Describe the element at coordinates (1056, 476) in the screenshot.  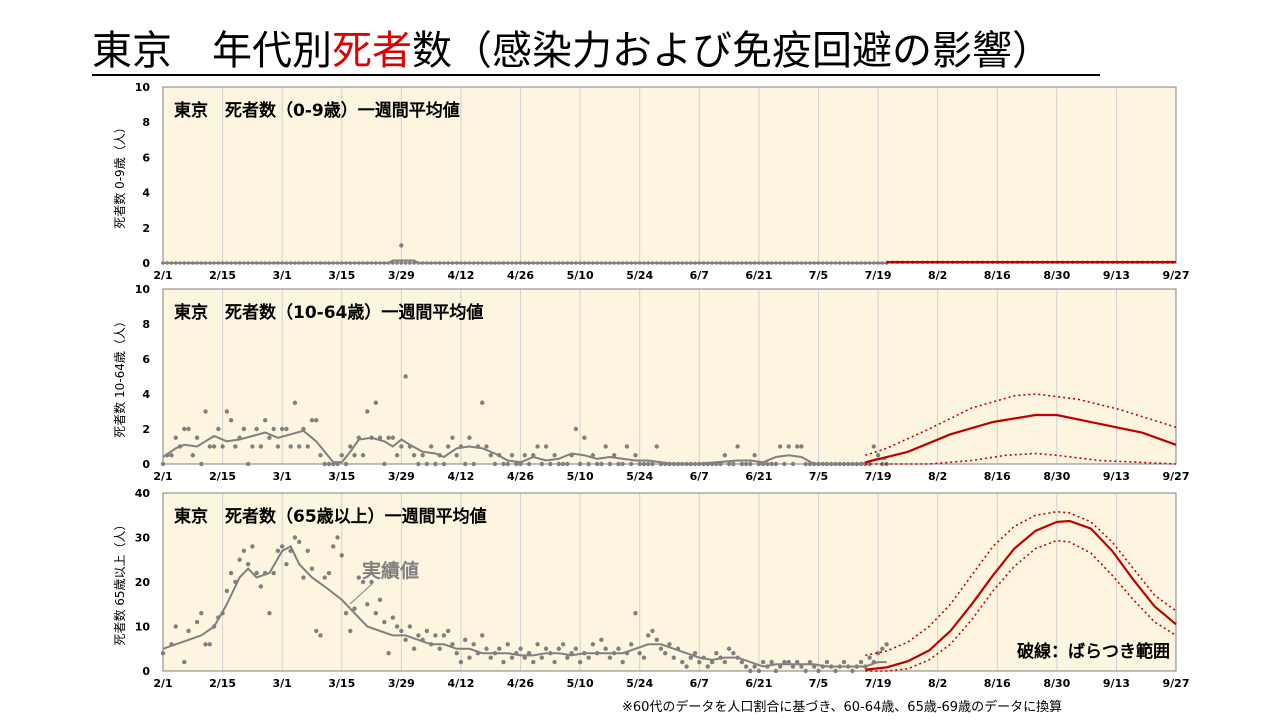
I see `x-tick-label: 8/30` at that location.